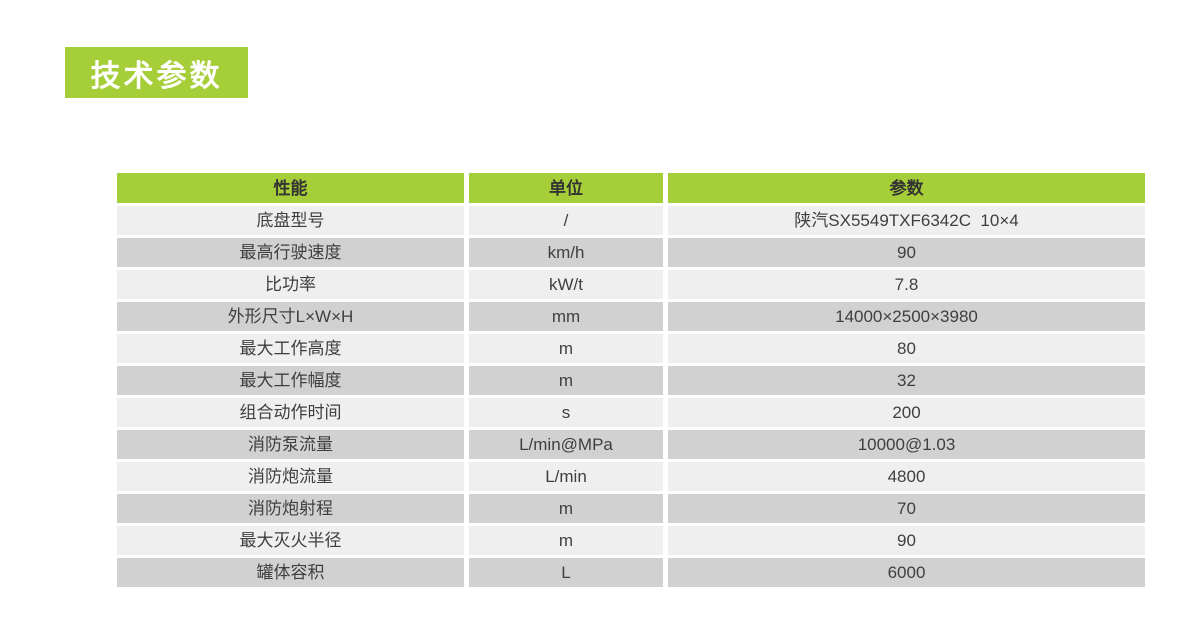  I want to click on row-value-cell: 32, so click(906, 380).